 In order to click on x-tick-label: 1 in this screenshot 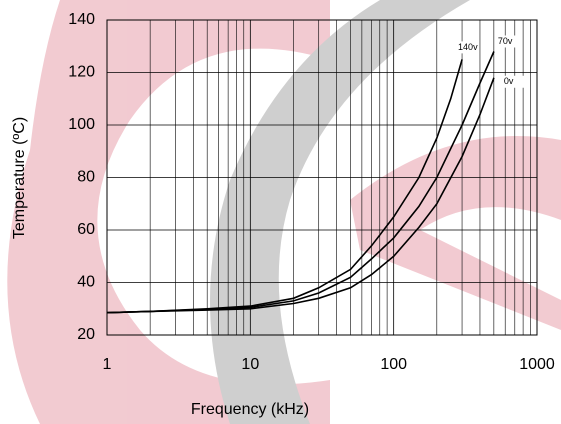, I will do `click(107, 364)`.